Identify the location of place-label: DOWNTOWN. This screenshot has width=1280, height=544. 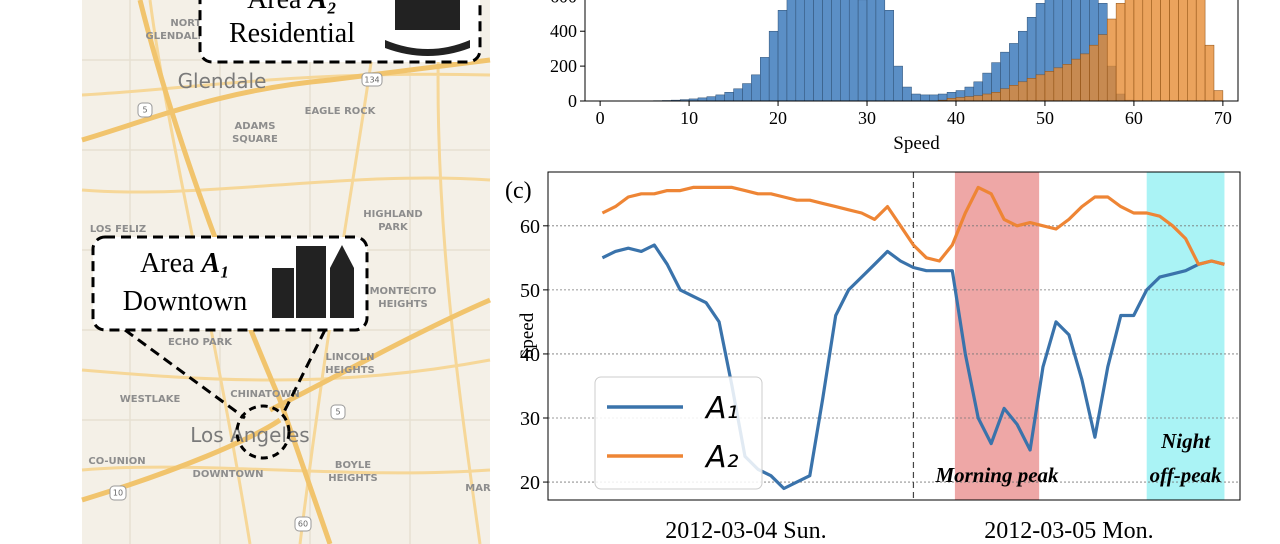
(228, 474).